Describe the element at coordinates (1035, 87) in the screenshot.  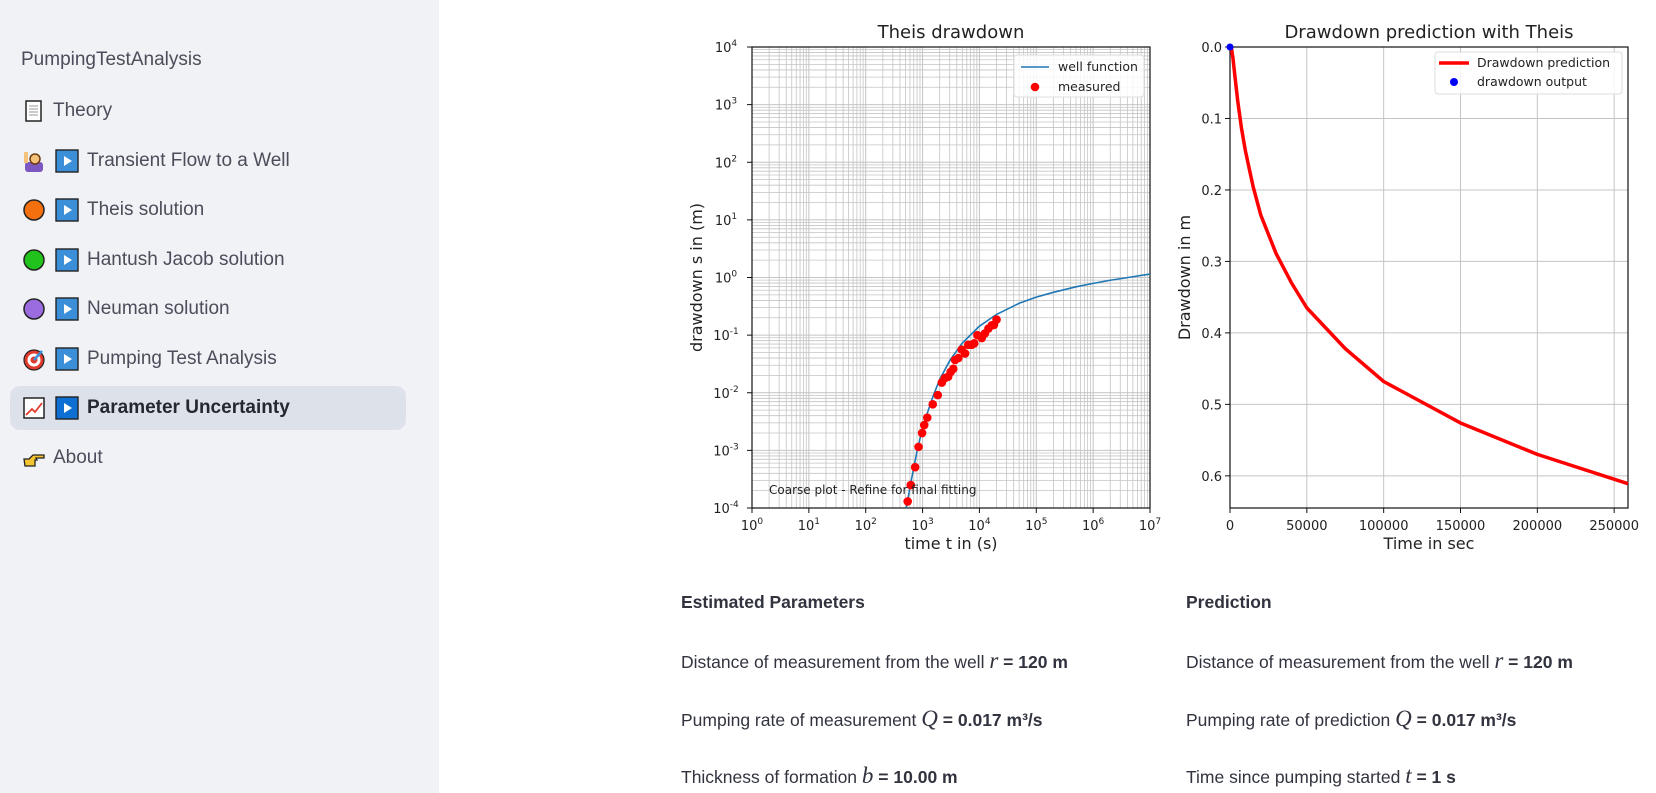
I see `legend-marker-swatch` at that location.